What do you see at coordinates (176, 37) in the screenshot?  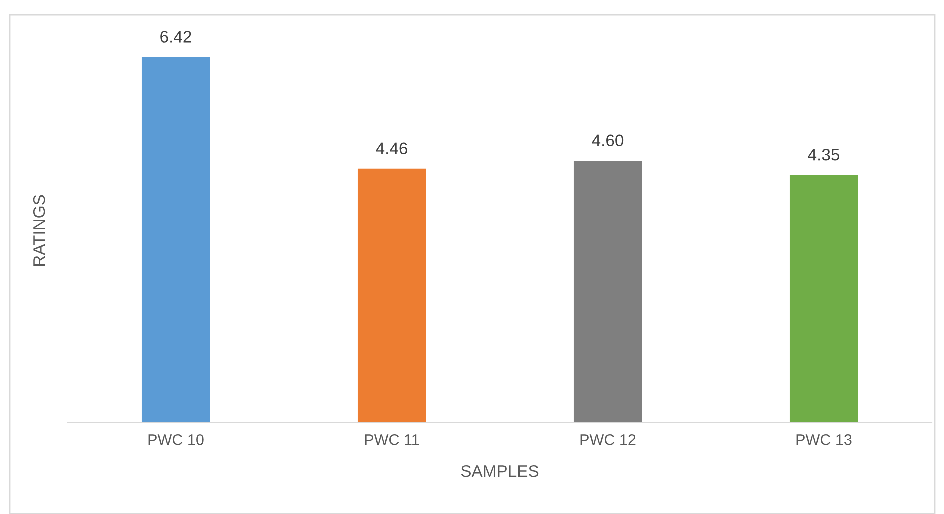 I see `data-label: 6.42` at bounding box center [176, 37].